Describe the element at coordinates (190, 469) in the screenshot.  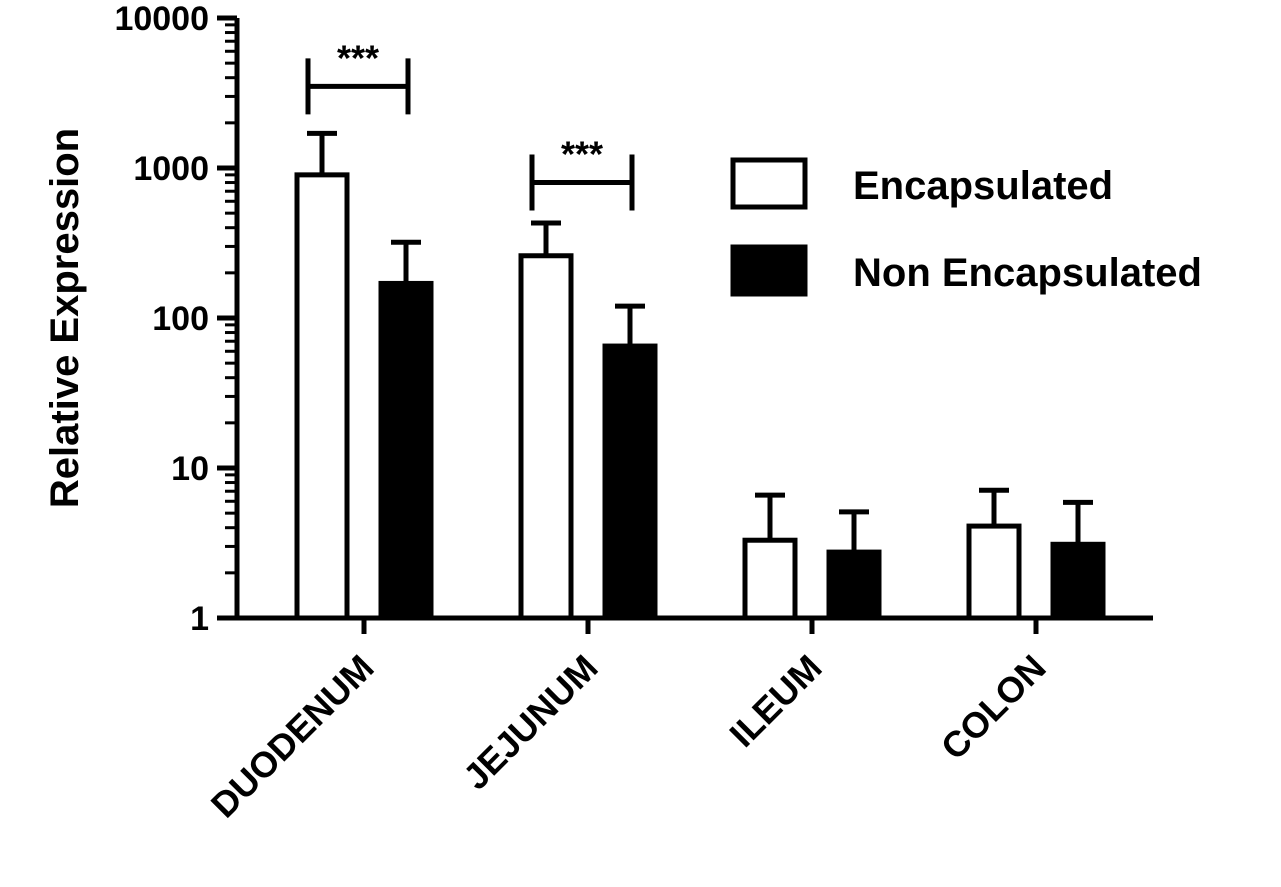
I see `y-tick-label: 10` at that location.